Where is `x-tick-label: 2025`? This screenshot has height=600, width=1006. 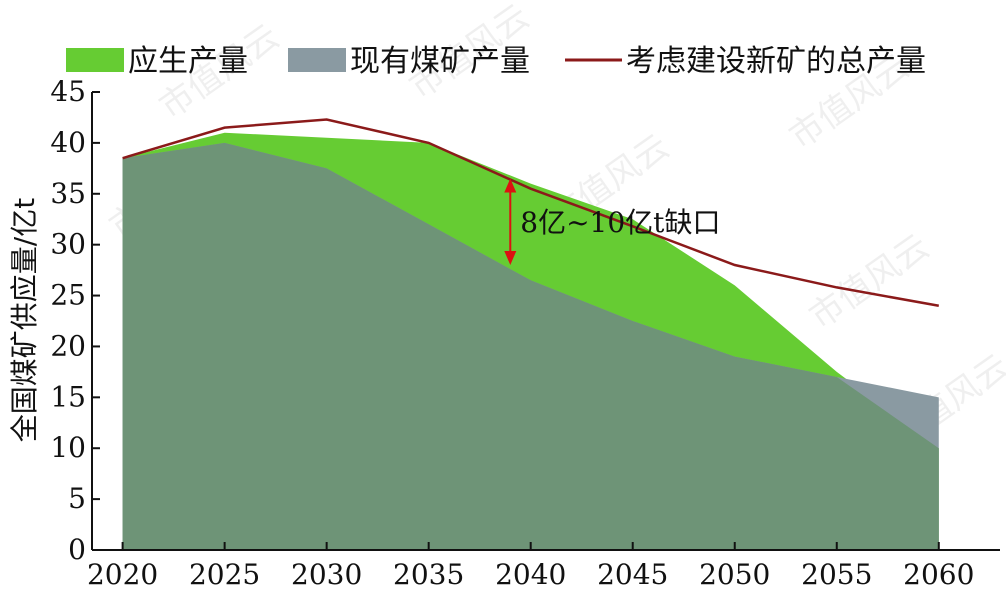
x-tick-label: 2025 is located at coordinates (224, 574).